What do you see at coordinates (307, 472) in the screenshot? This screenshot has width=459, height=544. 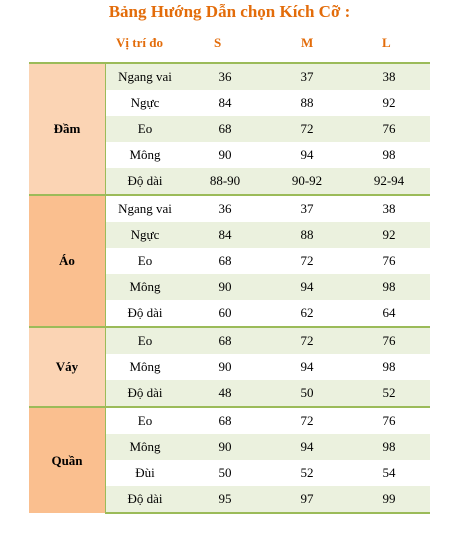 I see `size-m-cell: 52` at bounding box center [307, 472].